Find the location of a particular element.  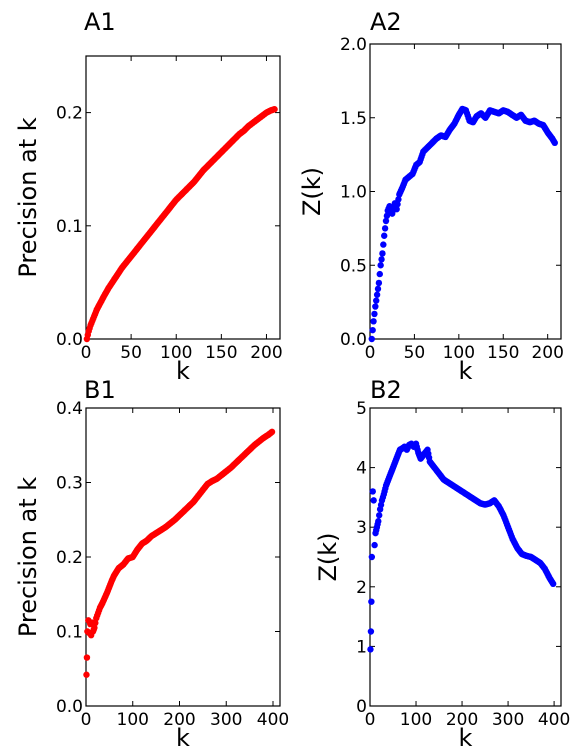

panel-b1-xtick-label: 100 is located at coordinates (133, 720).